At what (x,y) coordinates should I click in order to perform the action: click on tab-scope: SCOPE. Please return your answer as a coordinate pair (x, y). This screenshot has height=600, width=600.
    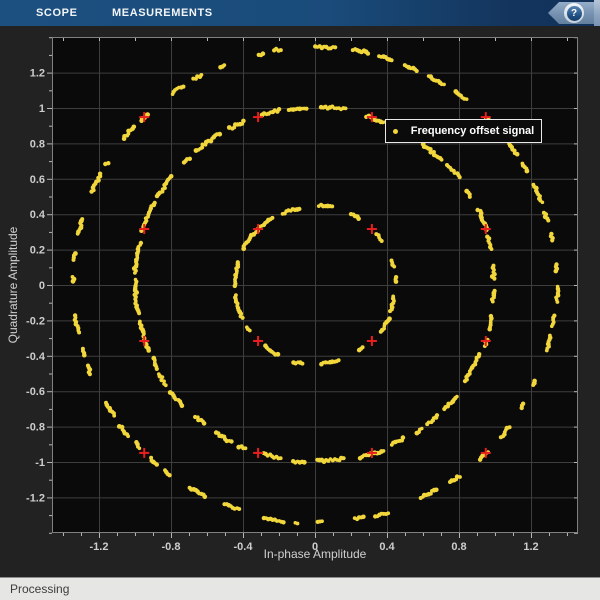
    Looking at the image, I should click on (57, 13).